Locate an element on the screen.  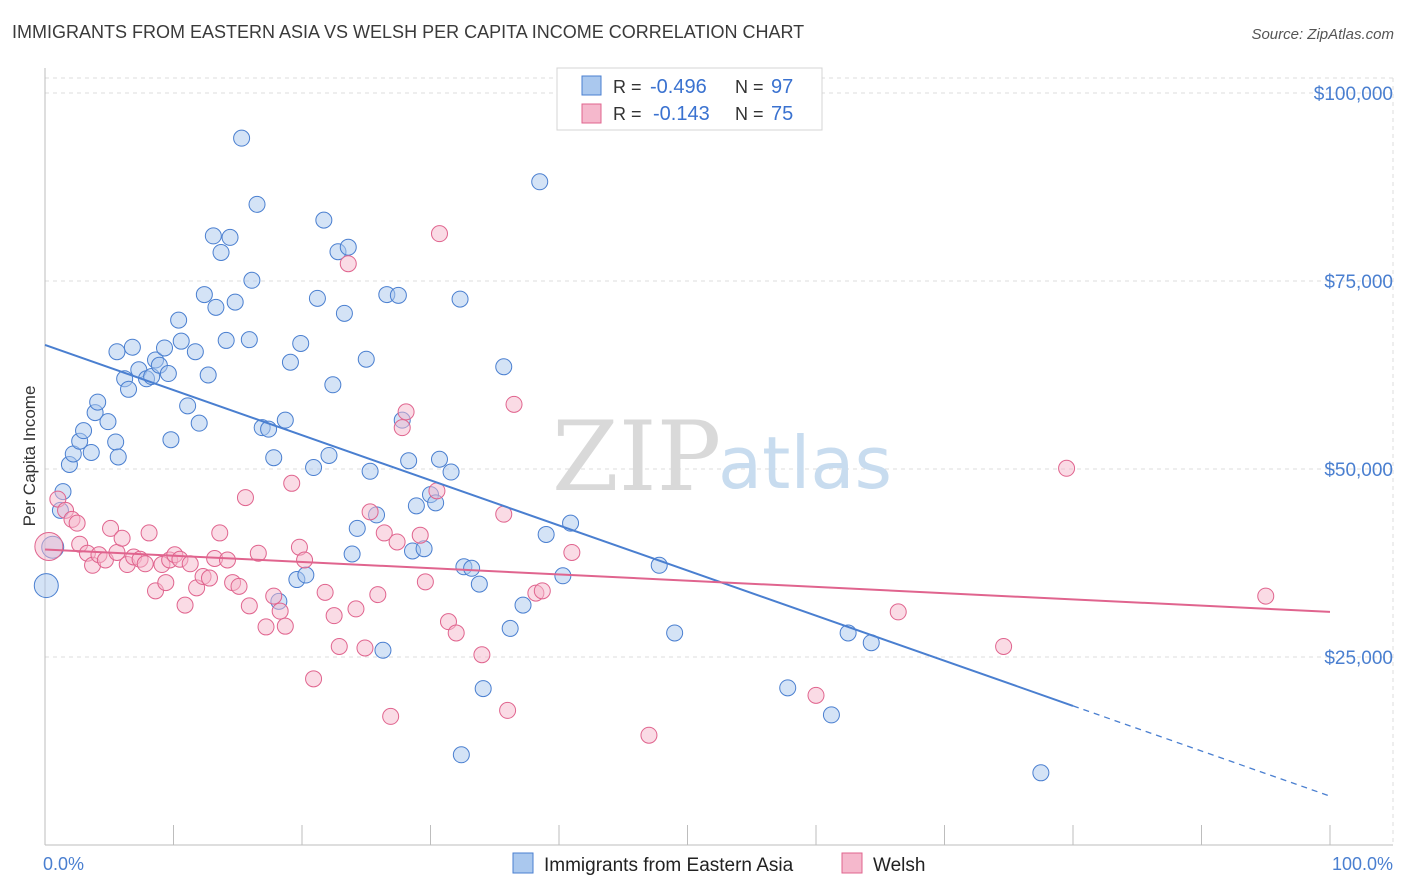
stats-n-value-1: 75 is located at coordinates (782, 114).